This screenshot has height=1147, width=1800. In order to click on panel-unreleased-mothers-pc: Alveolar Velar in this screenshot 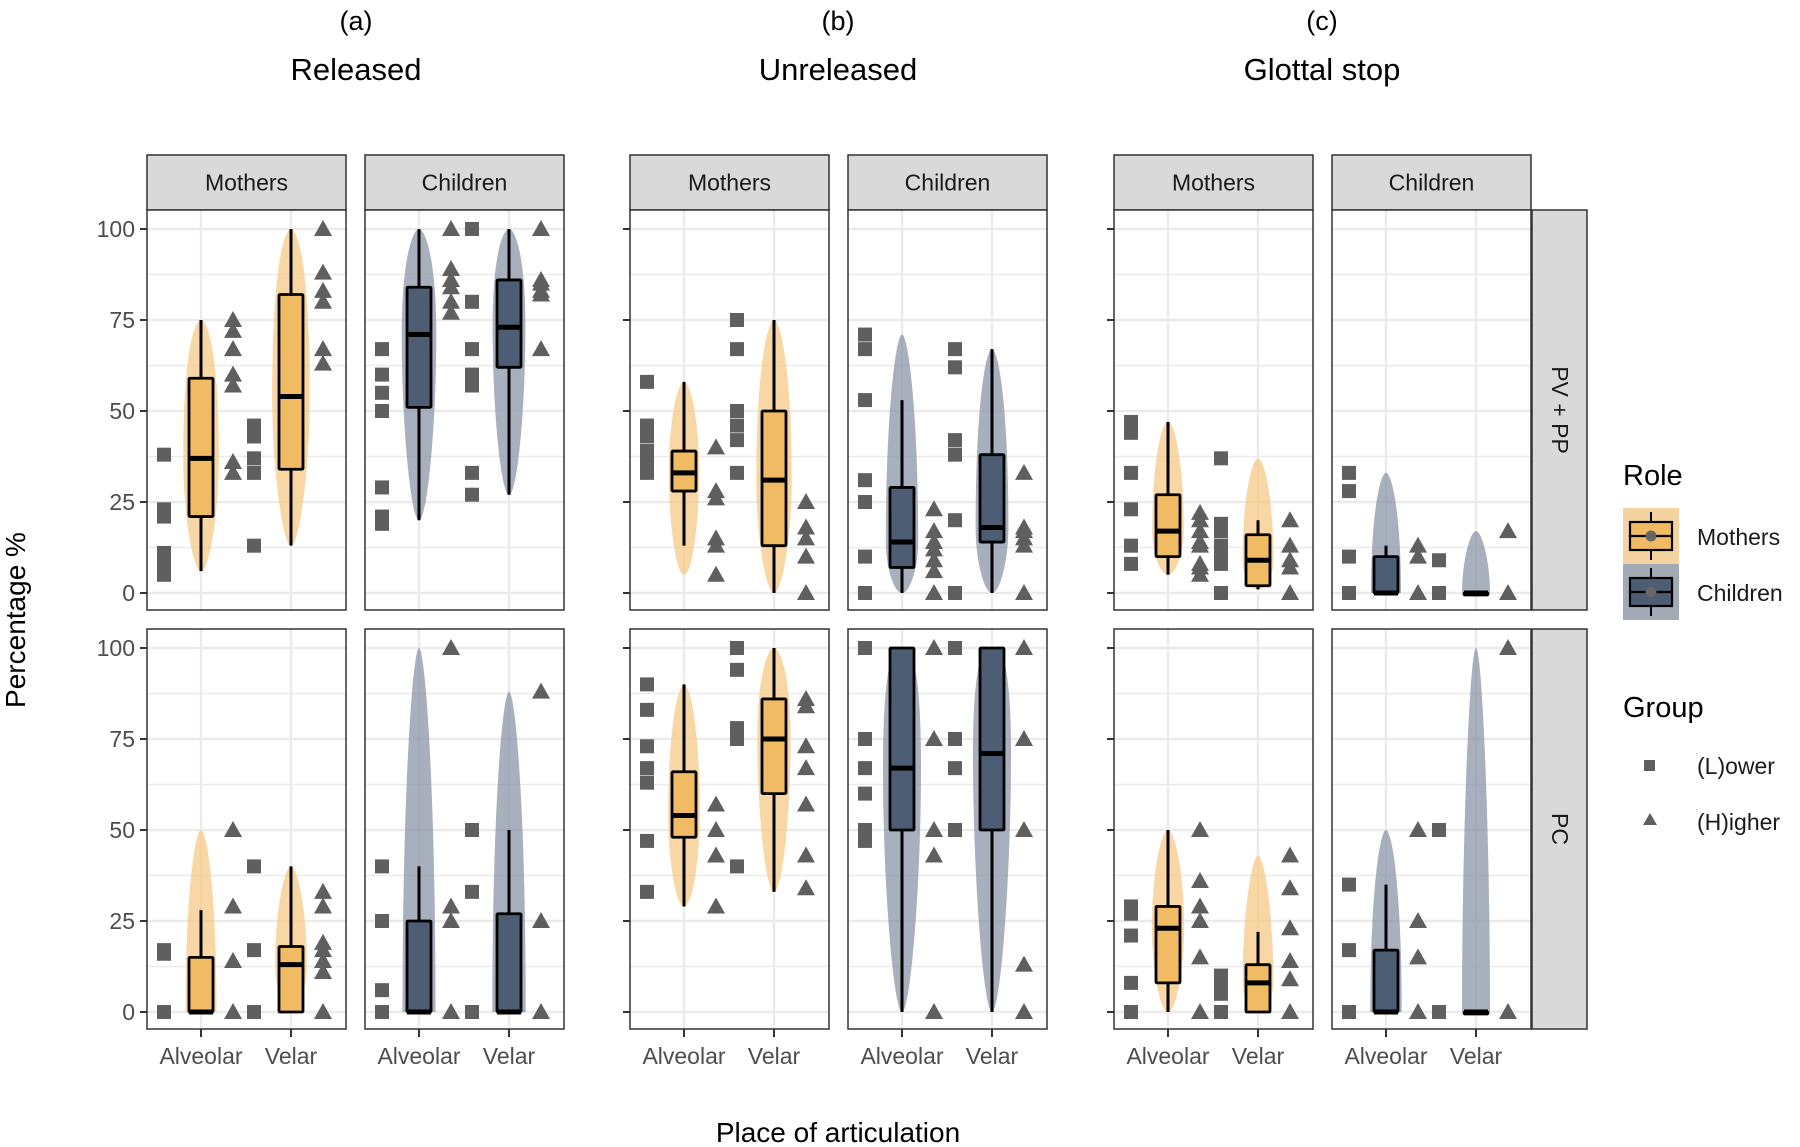, I will do `click(726, 848)`.